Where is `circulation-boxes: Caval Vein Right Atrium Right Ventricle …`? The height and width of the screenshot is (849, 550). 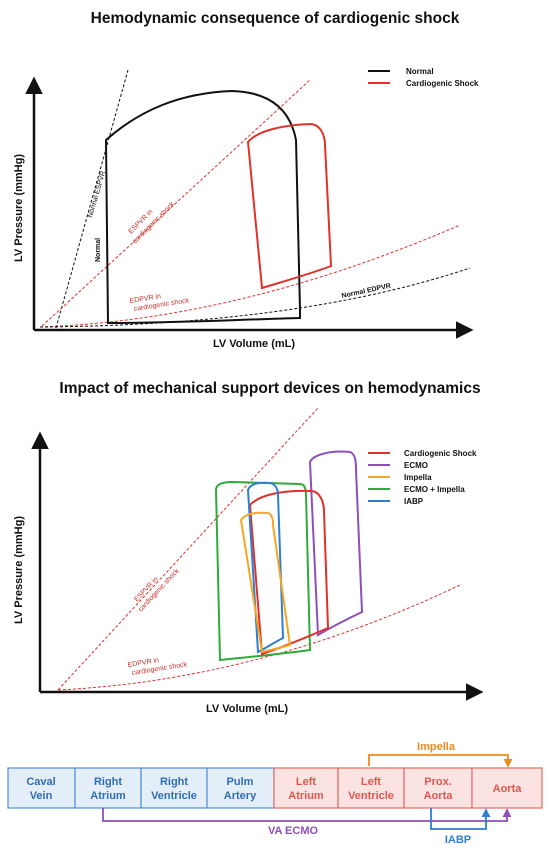 circulation-boxes: Caval Vein Right Atrium Right Ventricle … is located at coordinates (275, 788).